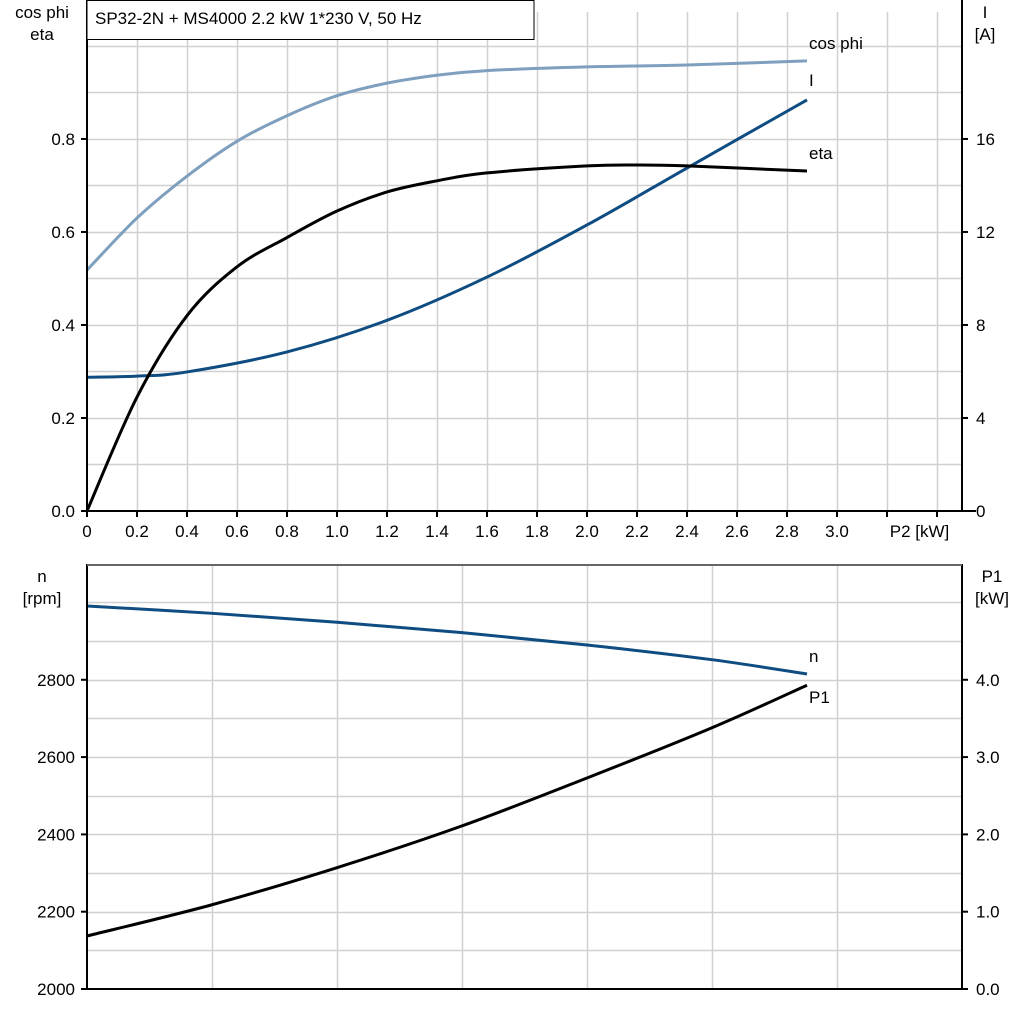  I want to click on y-left-tick-label: 2000, so click(56, 989).